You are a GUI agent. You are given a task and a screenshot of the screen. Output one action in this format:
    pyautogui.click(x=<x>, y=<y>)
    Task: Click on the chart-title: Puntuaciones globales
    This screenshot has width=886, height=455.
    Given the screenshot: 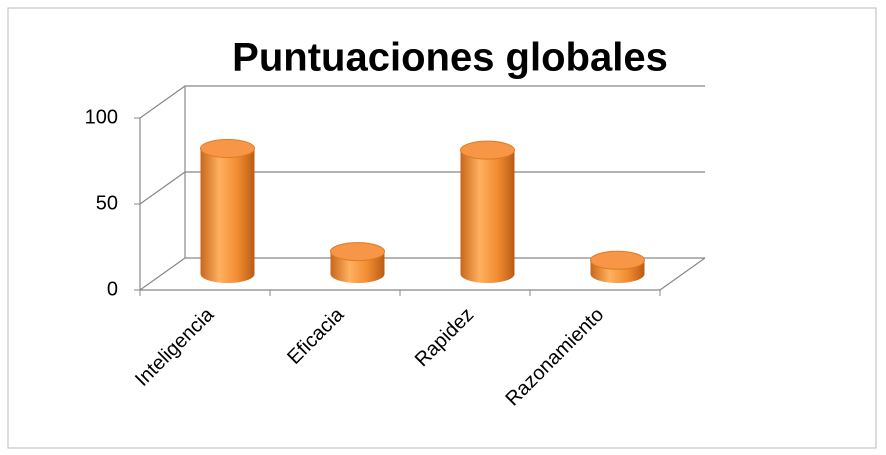 What is the action you would take?
    pyautogui.click(x=450, y=58)
    